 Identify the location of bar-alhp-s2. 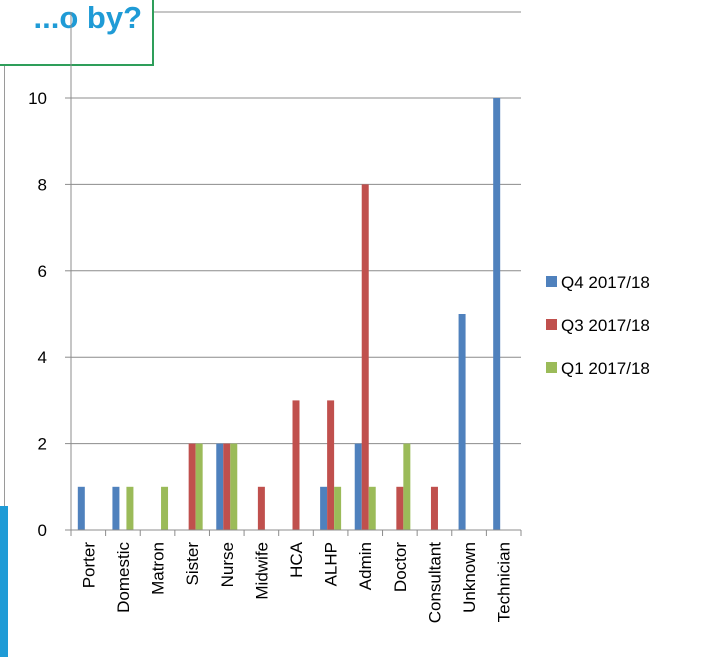
(338, 508).